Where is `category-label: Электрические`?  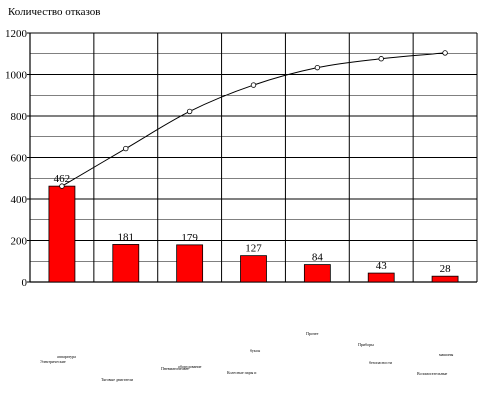
category-label: Электрические is located at coordinates (53, 361).